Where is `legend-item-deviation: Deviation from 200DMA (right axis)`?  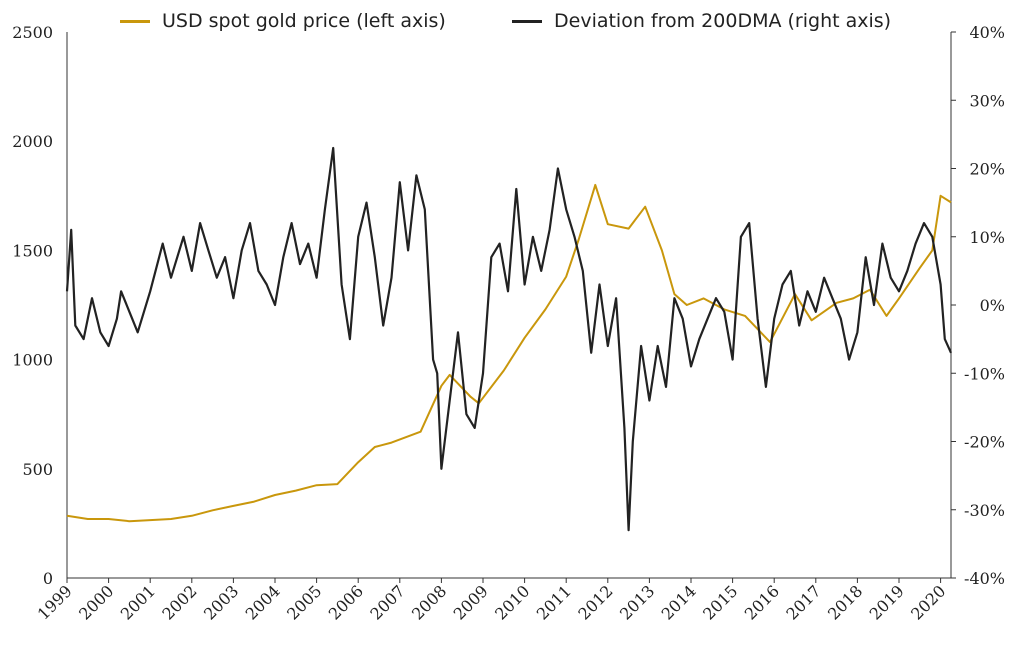 legend-item-deviation: Deviation from 200DMA (right axis) is located at coordinates (701, 21).